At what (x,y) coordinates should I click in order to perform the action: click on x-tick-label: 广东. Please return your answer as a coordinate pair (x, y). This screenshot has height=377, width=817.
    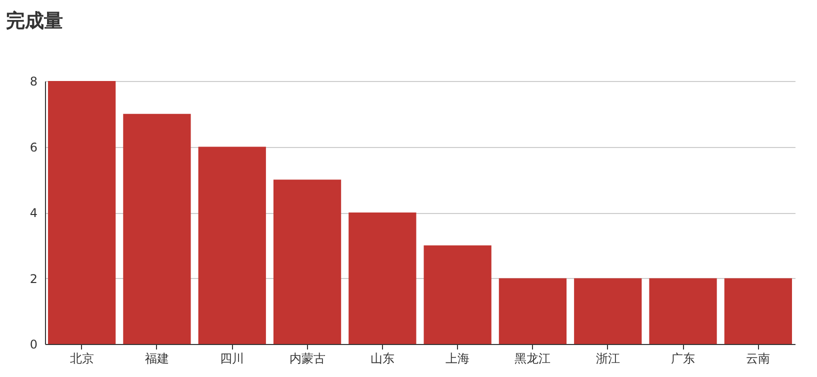
    Looking at the image, I should click on (683, 359).